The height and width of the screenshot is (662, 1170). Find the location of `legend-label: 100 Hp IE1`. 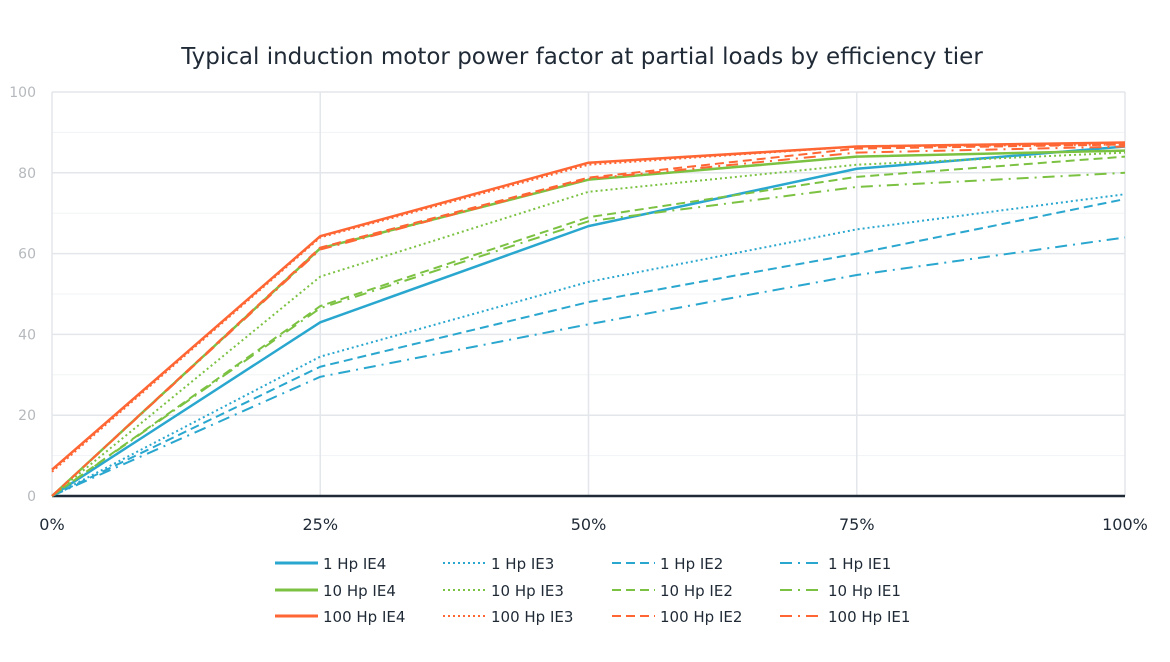

legend-label: 100 Hp IE1 is located at coordinates (869, 617).